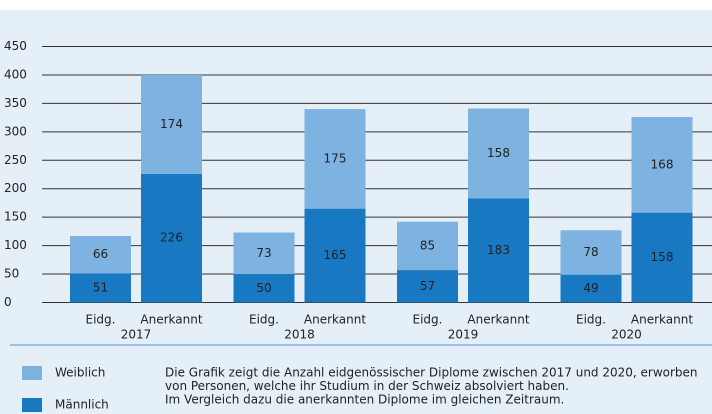 This screenshot has width=712, height=414. What do you see at coordinates (82, 405) in the screenshot?
I see `legend-label: Männlich` at bounding box center [82, 405].